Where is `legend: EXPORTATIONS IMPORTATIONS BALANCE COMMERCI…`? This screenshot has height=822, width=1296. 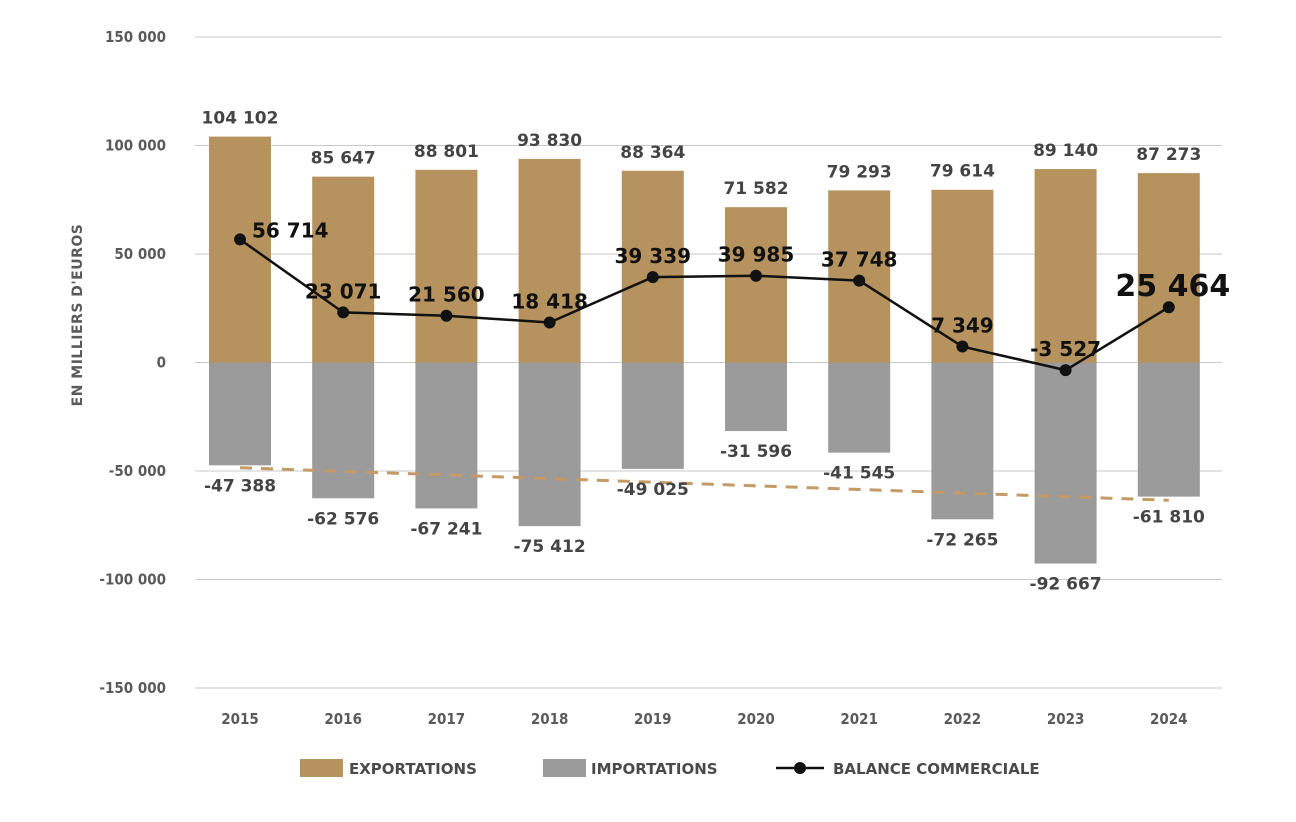
legend: EXPORTATIONS IMPORTATIONS BALANCE COMMERCI… is located at coordinates (670, 768).